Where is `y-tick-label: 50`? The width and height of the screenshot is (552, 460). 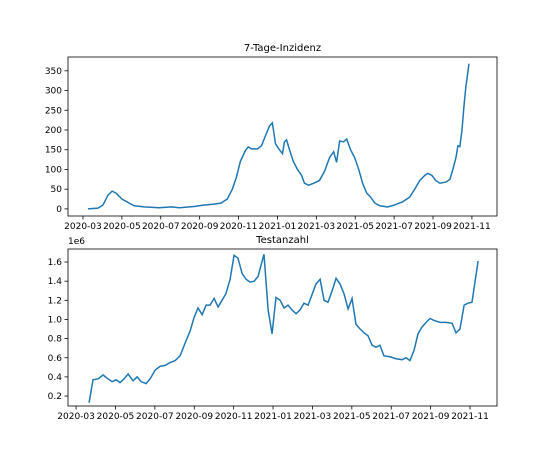
y-tick-label: 50 is located at coordinates (57, 190).